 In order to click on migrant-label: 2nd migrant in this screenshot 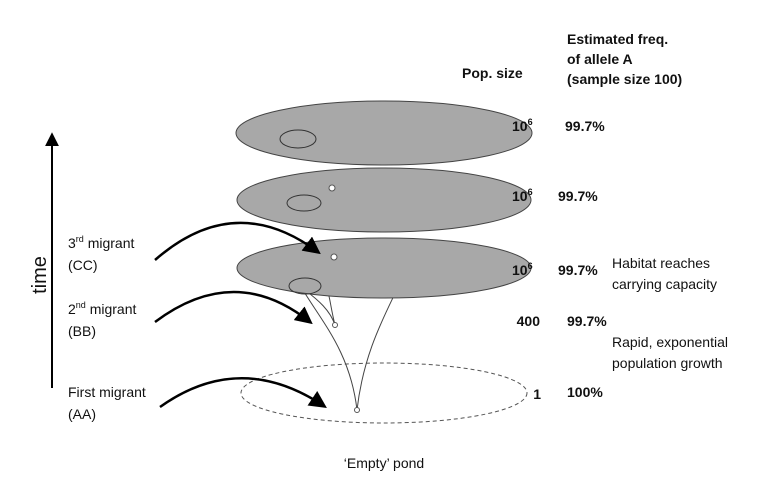, I will do `click(102, 308)`.